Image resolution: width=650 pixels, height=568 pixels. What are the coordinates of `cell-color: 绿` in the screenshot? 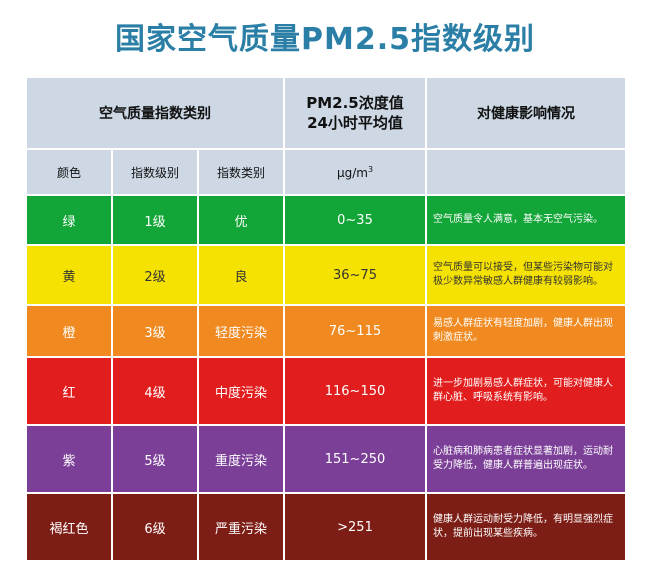 It's located at (69, 220).